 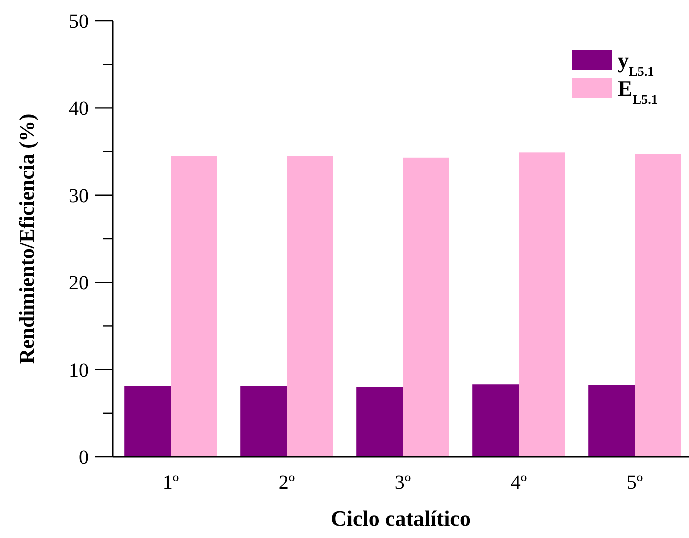 What do you see at coordinates (519, 483) in the screenshot?
I see `x-tick-label: 4º` at bounding box center [519, 483].